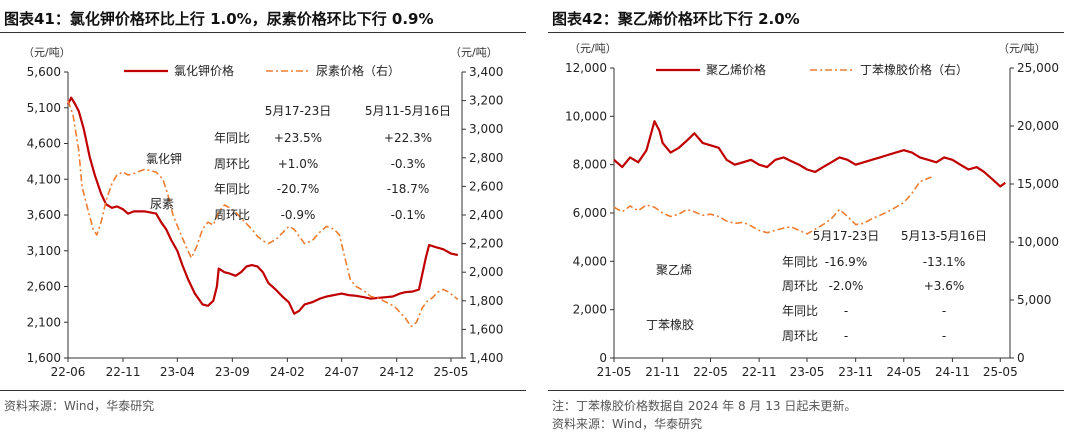 The width and height of the screenshot is (1068, 433). I want to click on table-group-label: 氯化钾, so click(164, 159).